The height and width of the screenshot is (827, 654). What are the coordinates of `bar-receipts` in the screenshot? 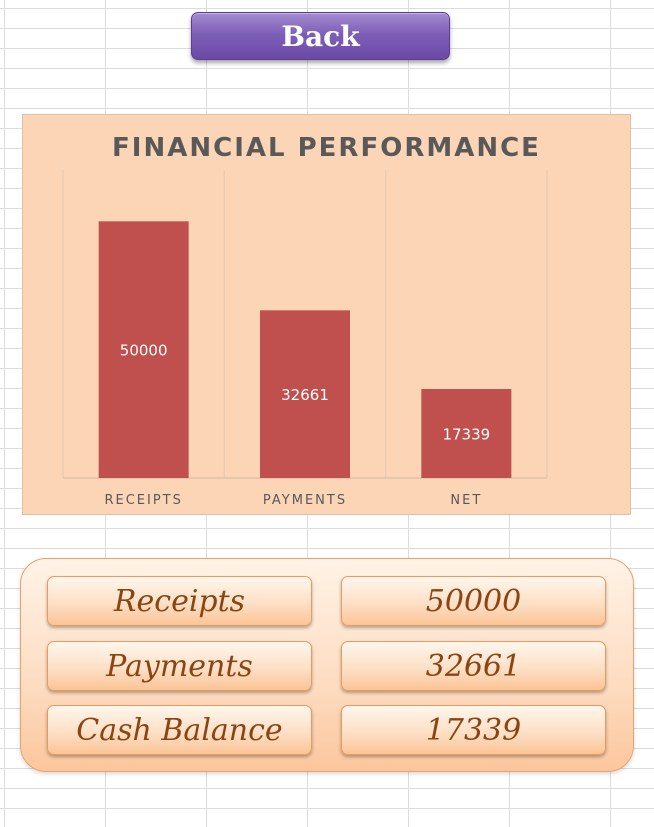 It's located at (143, 349).